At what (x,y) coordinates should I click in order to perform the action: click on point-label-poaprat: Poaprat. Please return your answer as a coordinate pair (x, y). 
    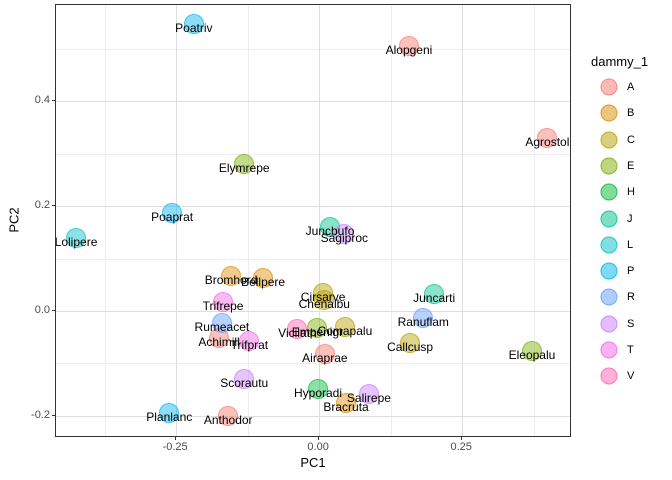
    Looking at the image, I should click on (172, 216).